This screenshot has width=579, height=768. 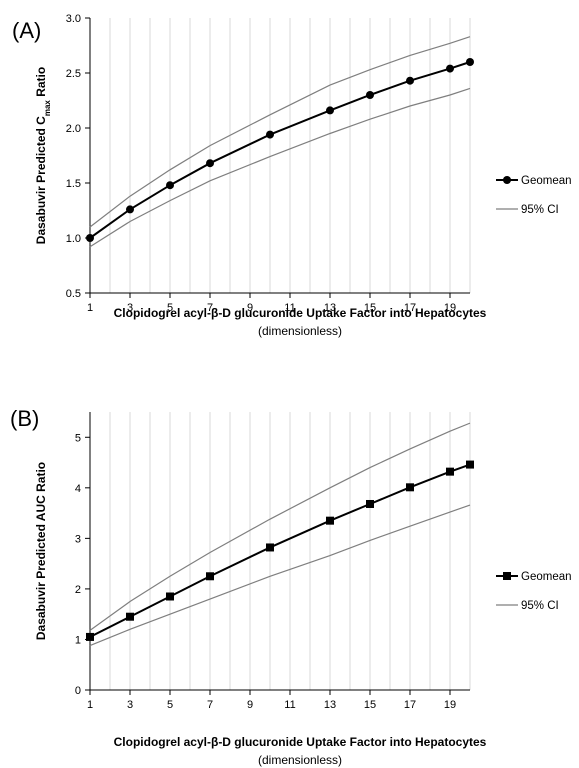 What do you see at coordinates (78, 489) in the screenshot?
I see `y-tick-label: 4` at bounding box center [78, 489].